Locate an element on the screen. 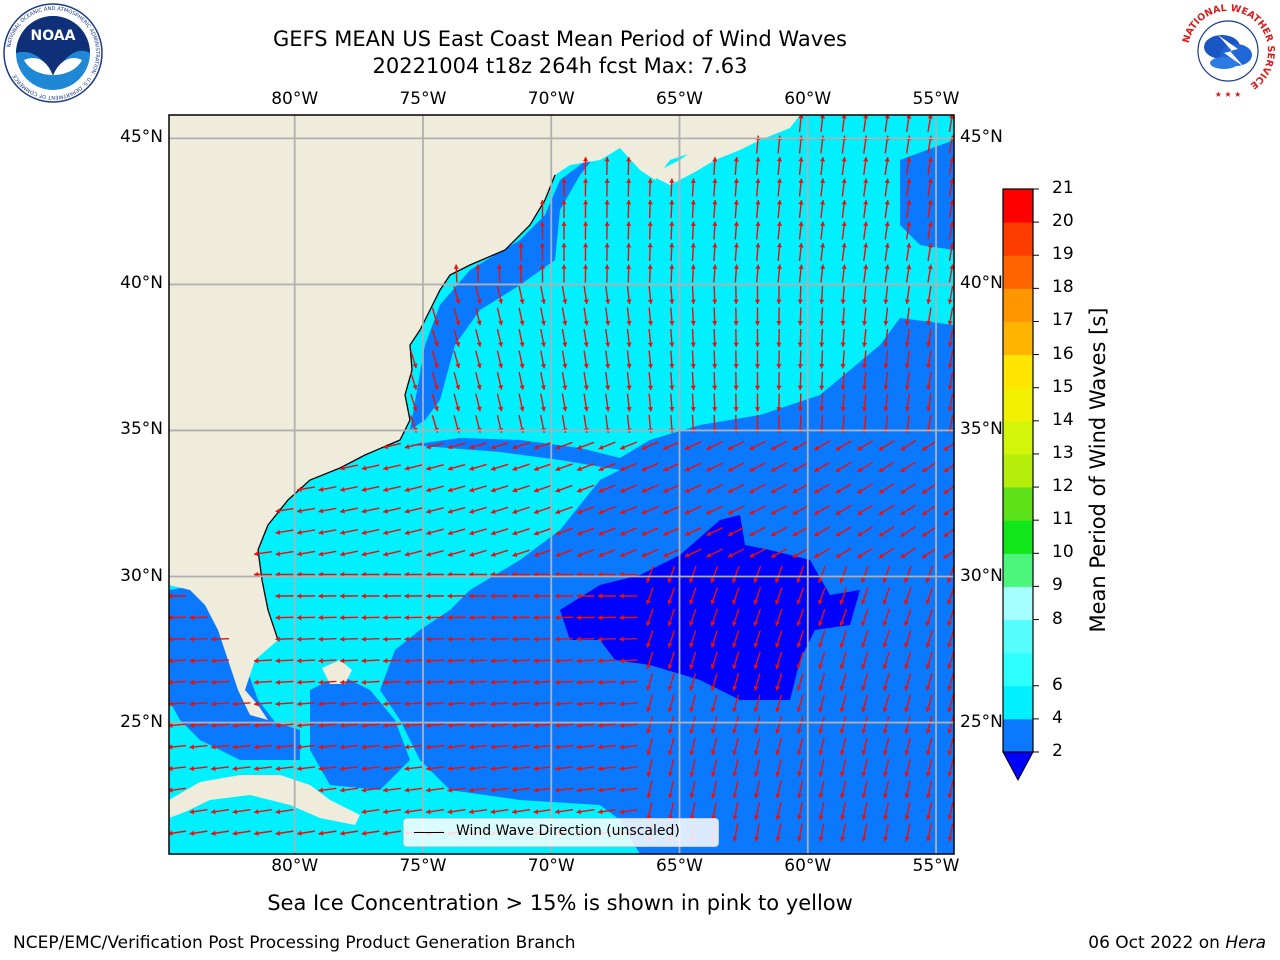 The image size is (1280, 960). lon-label-bottom: 55°W is located at coordinates (936, 866).